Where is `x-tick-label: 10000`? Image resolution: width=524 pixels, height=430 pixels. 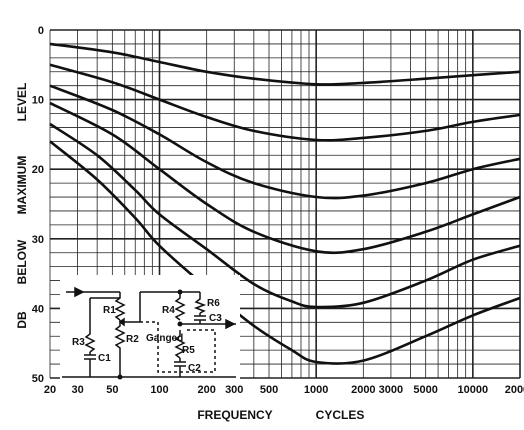
x-tick-label: 10000 is located at coordinates (473, 390).